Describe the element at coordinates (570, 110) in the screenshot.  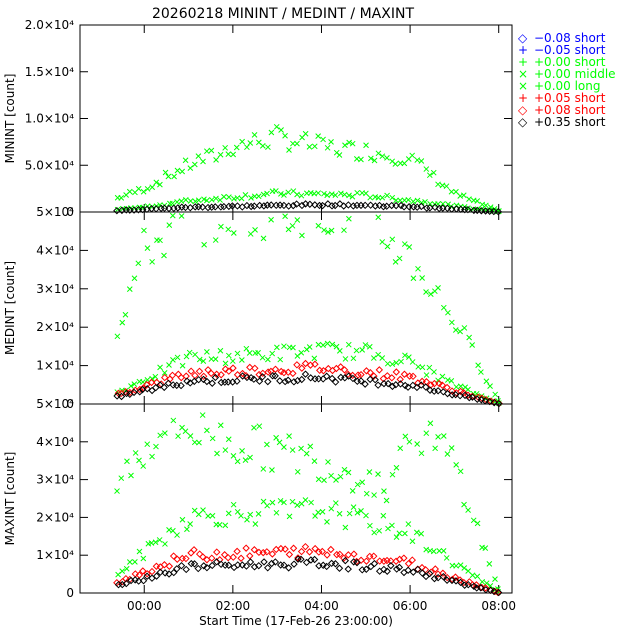
I see `legend-label: +0.08 short` at that location.